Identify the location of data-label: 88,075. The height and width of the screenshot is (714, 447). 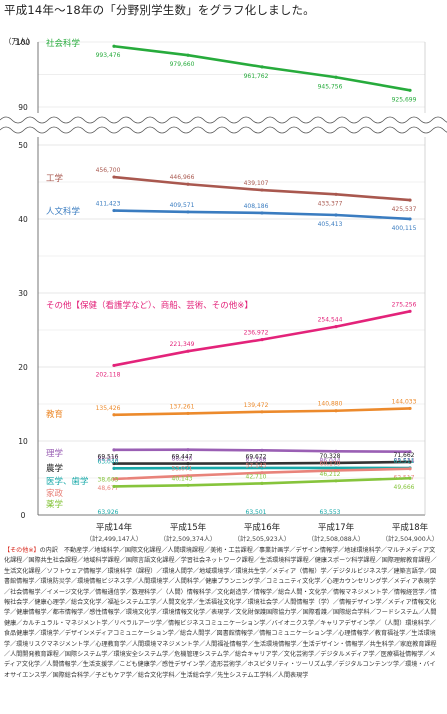
(108, 459).